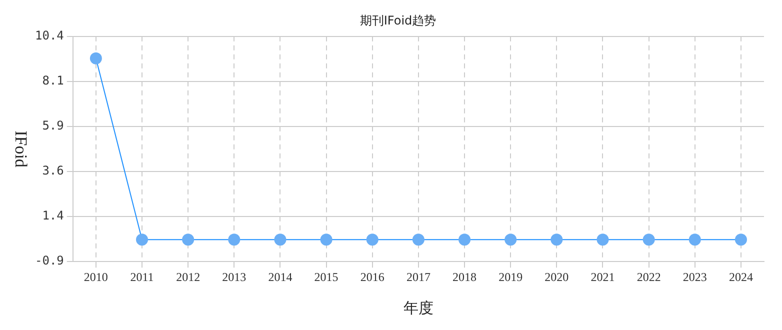 This screenshot has width=782, height=330. Describe the element at coordinates (694, 277) in the screenshot. I see `x-tick-label: 2023` at that location.